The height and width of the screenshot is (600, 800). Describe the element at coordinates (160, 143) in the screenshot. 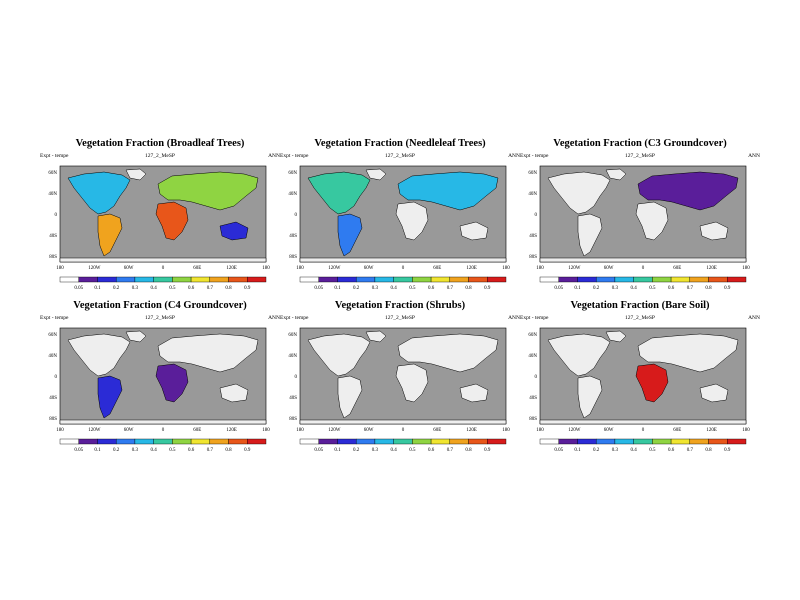

I see `panel-title: Vegetation Fraction (Broadleaf Trees)` at that location.